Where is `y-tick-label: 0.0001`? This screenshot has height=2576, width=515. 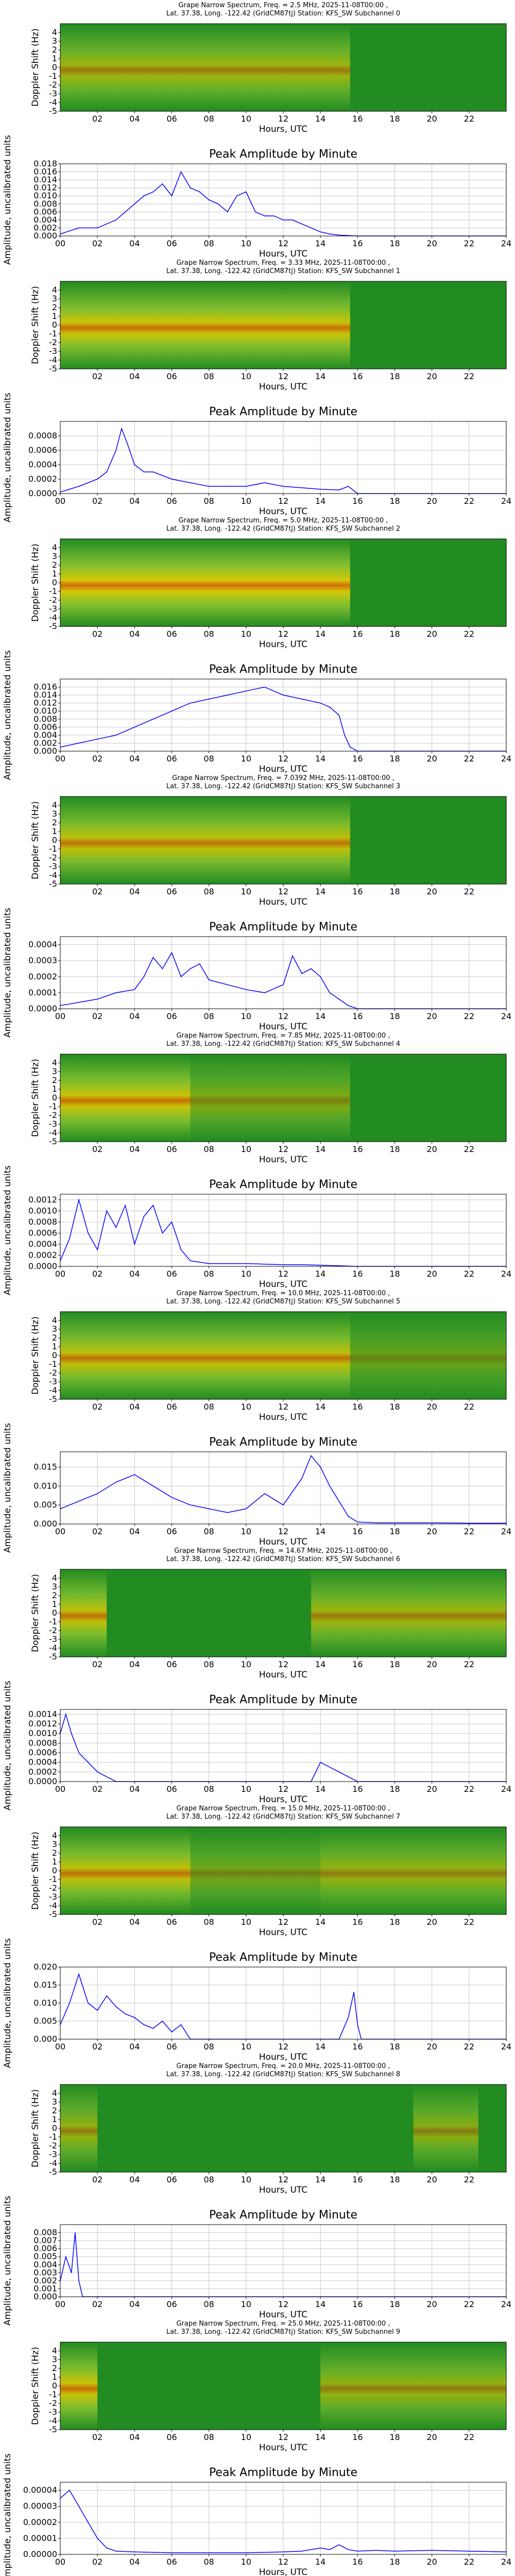
y-tick-label: 0.0001 is located at coordinates (42, 992).